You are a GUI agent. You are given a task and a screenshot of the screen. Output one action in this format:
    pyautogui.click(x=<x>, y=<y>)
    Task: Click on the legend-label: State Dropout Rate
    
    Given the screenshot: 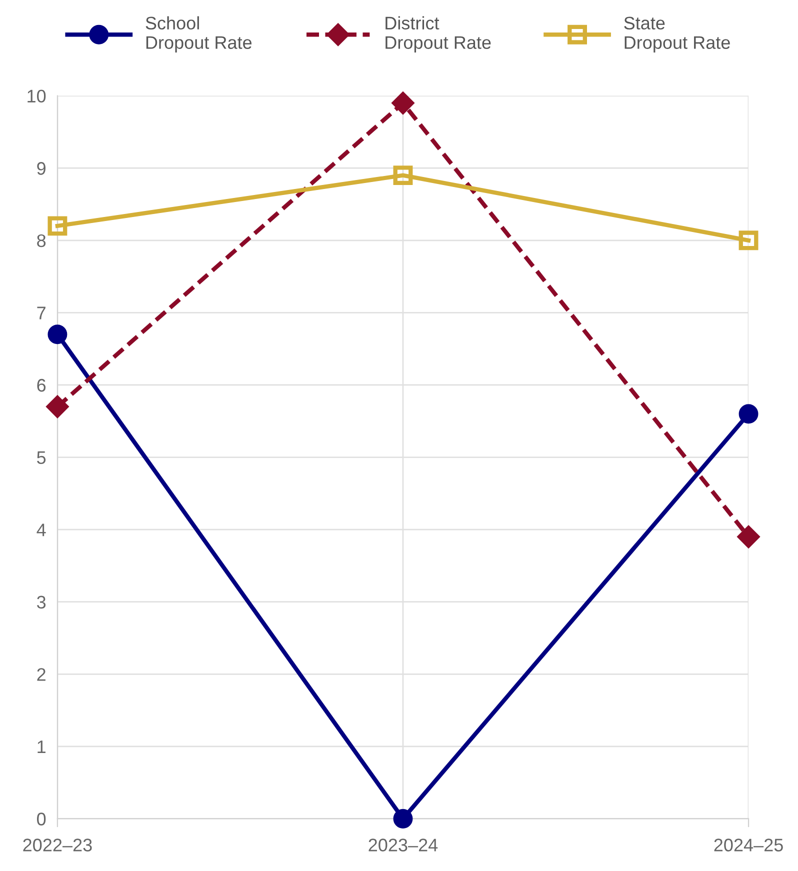 What is the action you would take?
    pyautogui.click(x=677, y=34)
    